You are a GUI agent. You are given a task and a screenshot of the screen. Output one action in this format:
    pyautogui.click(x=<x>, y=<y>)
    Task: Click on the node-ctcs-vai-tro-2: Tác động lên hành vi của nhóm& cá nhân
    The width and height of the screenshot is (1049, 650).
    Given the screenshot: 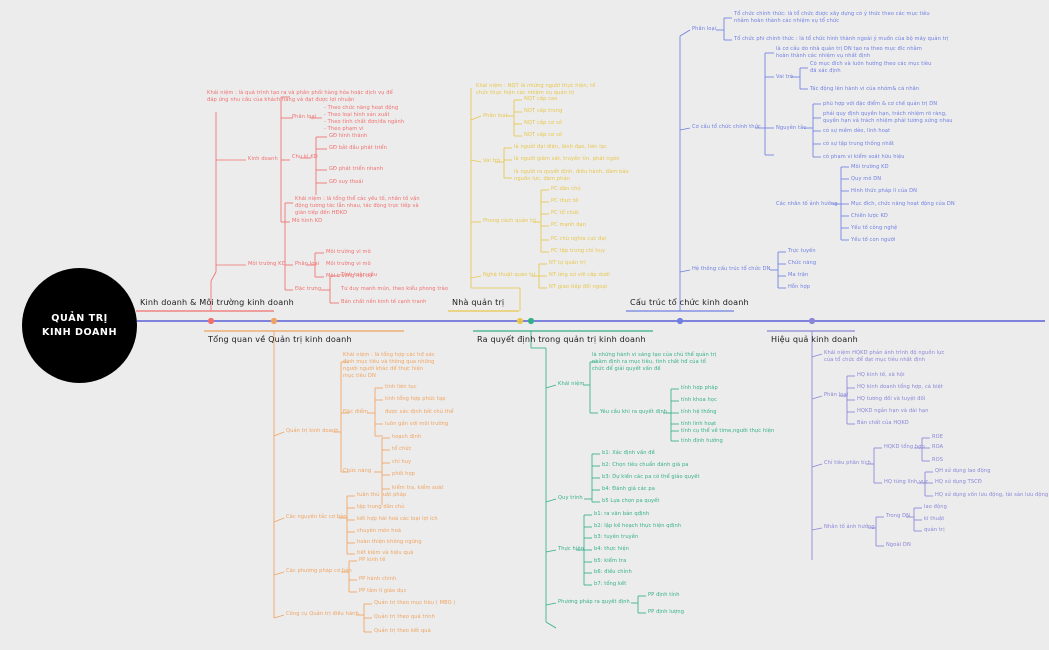 What is the action you would take?
    pyautogui.click(x=865, y=89)
    